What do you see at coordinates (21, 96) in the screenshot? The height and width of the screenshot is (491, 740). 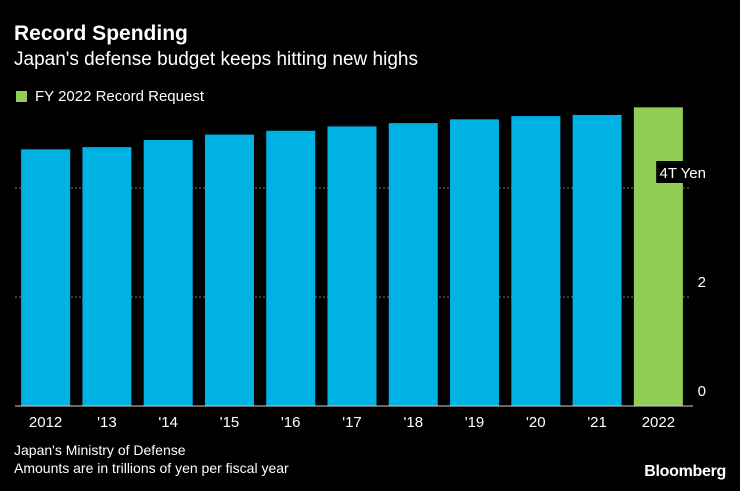 I see `legend-swatch` at bounding box center [21, 96].